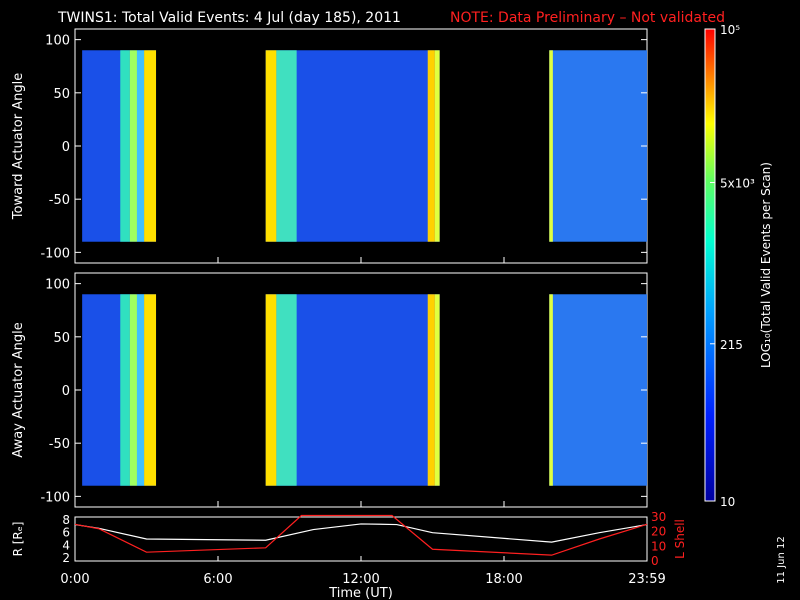 This screenshot has width=800, height=600. What do you see at coordinates (646, 579) in the screenshot?
I see `xtick-label: 23:59` at bounding box center [646, 579].